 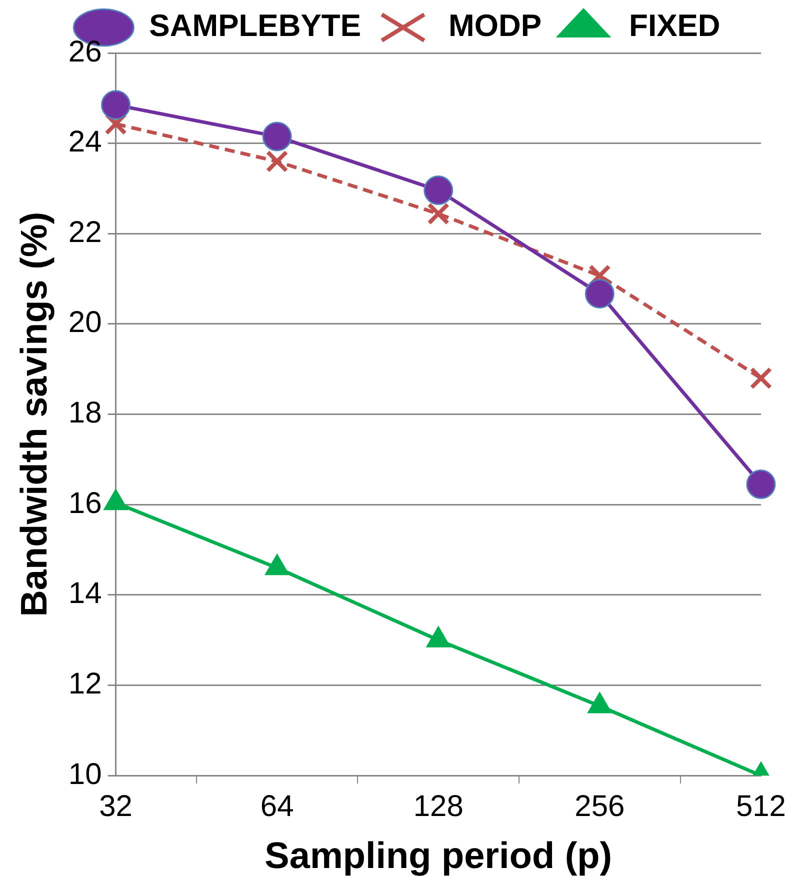 I want to click on legend-label: MODP, so click(x=495, y=26).